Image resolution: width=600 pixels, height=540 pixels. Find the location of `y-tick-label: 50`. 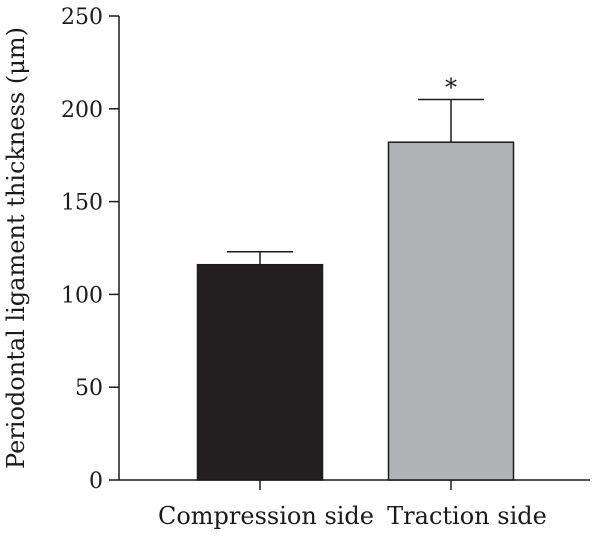

y-tick-label: 50 is located at coordinates (89, 388).